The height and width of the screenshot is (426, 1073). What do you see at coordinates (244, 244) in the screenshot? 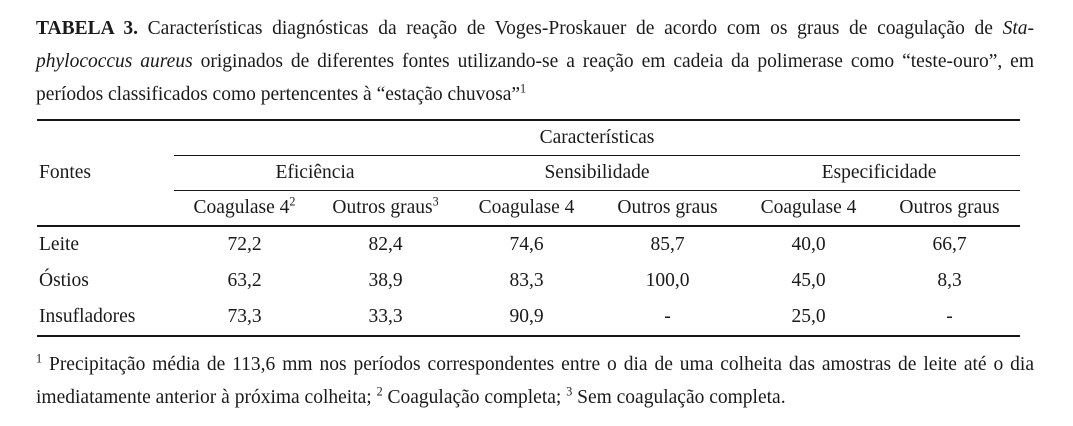
I see `data-cell: 72,2` at bounding box center [244, 244].